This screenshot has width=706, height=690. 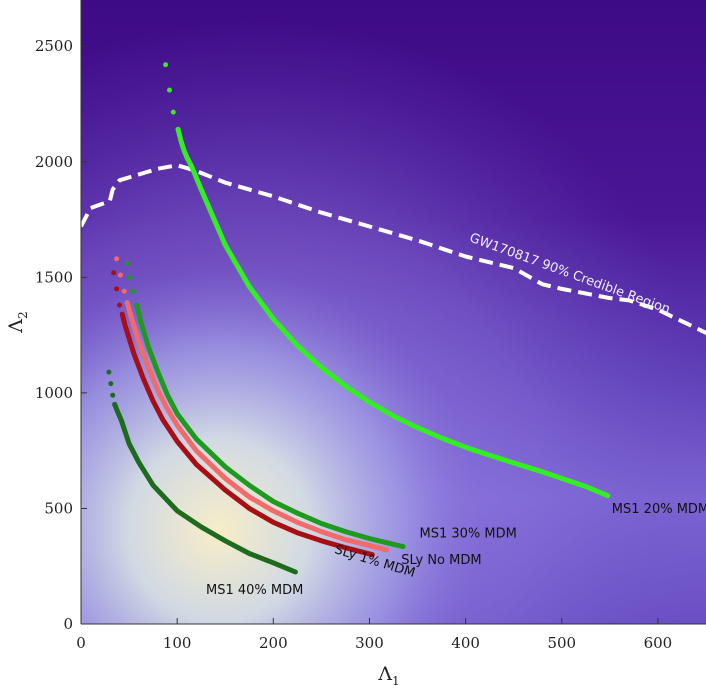 What do you see at coordinates (384, 674) in the screenshot?
I see `x-axis-title-main: Λ` at bounding box center [384, 674].